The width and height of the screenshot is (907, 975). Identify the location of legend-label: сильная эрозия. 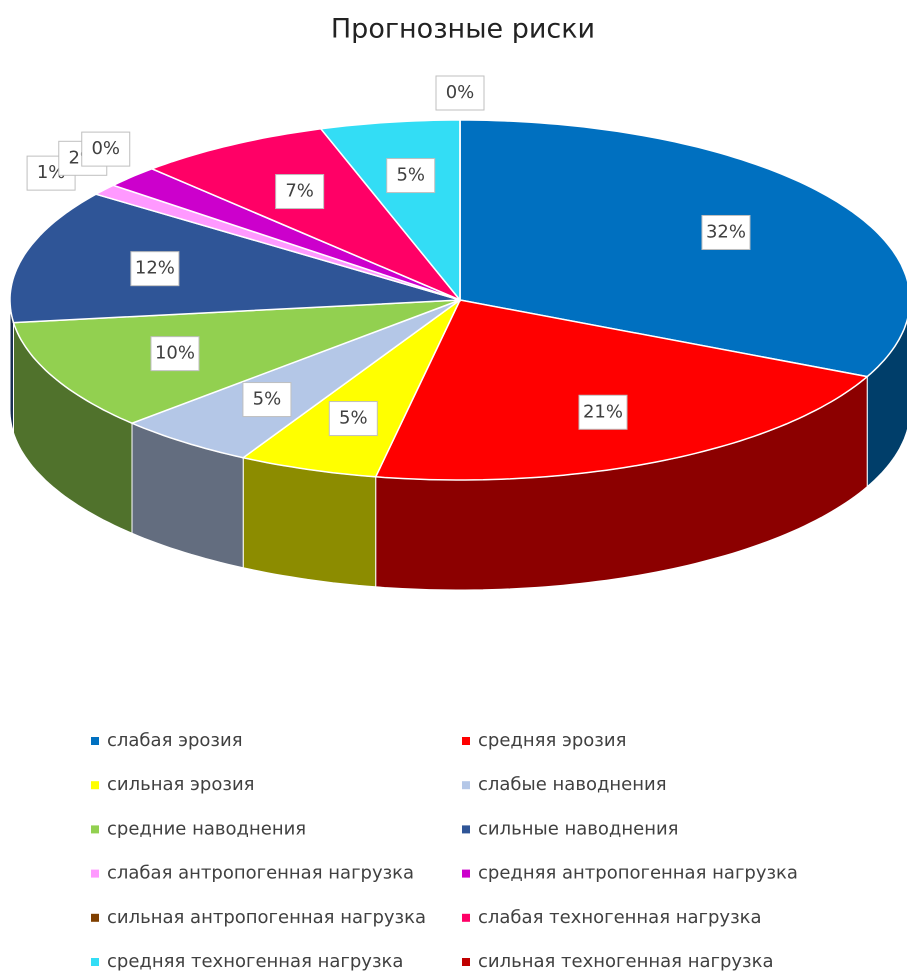
(180, 784).